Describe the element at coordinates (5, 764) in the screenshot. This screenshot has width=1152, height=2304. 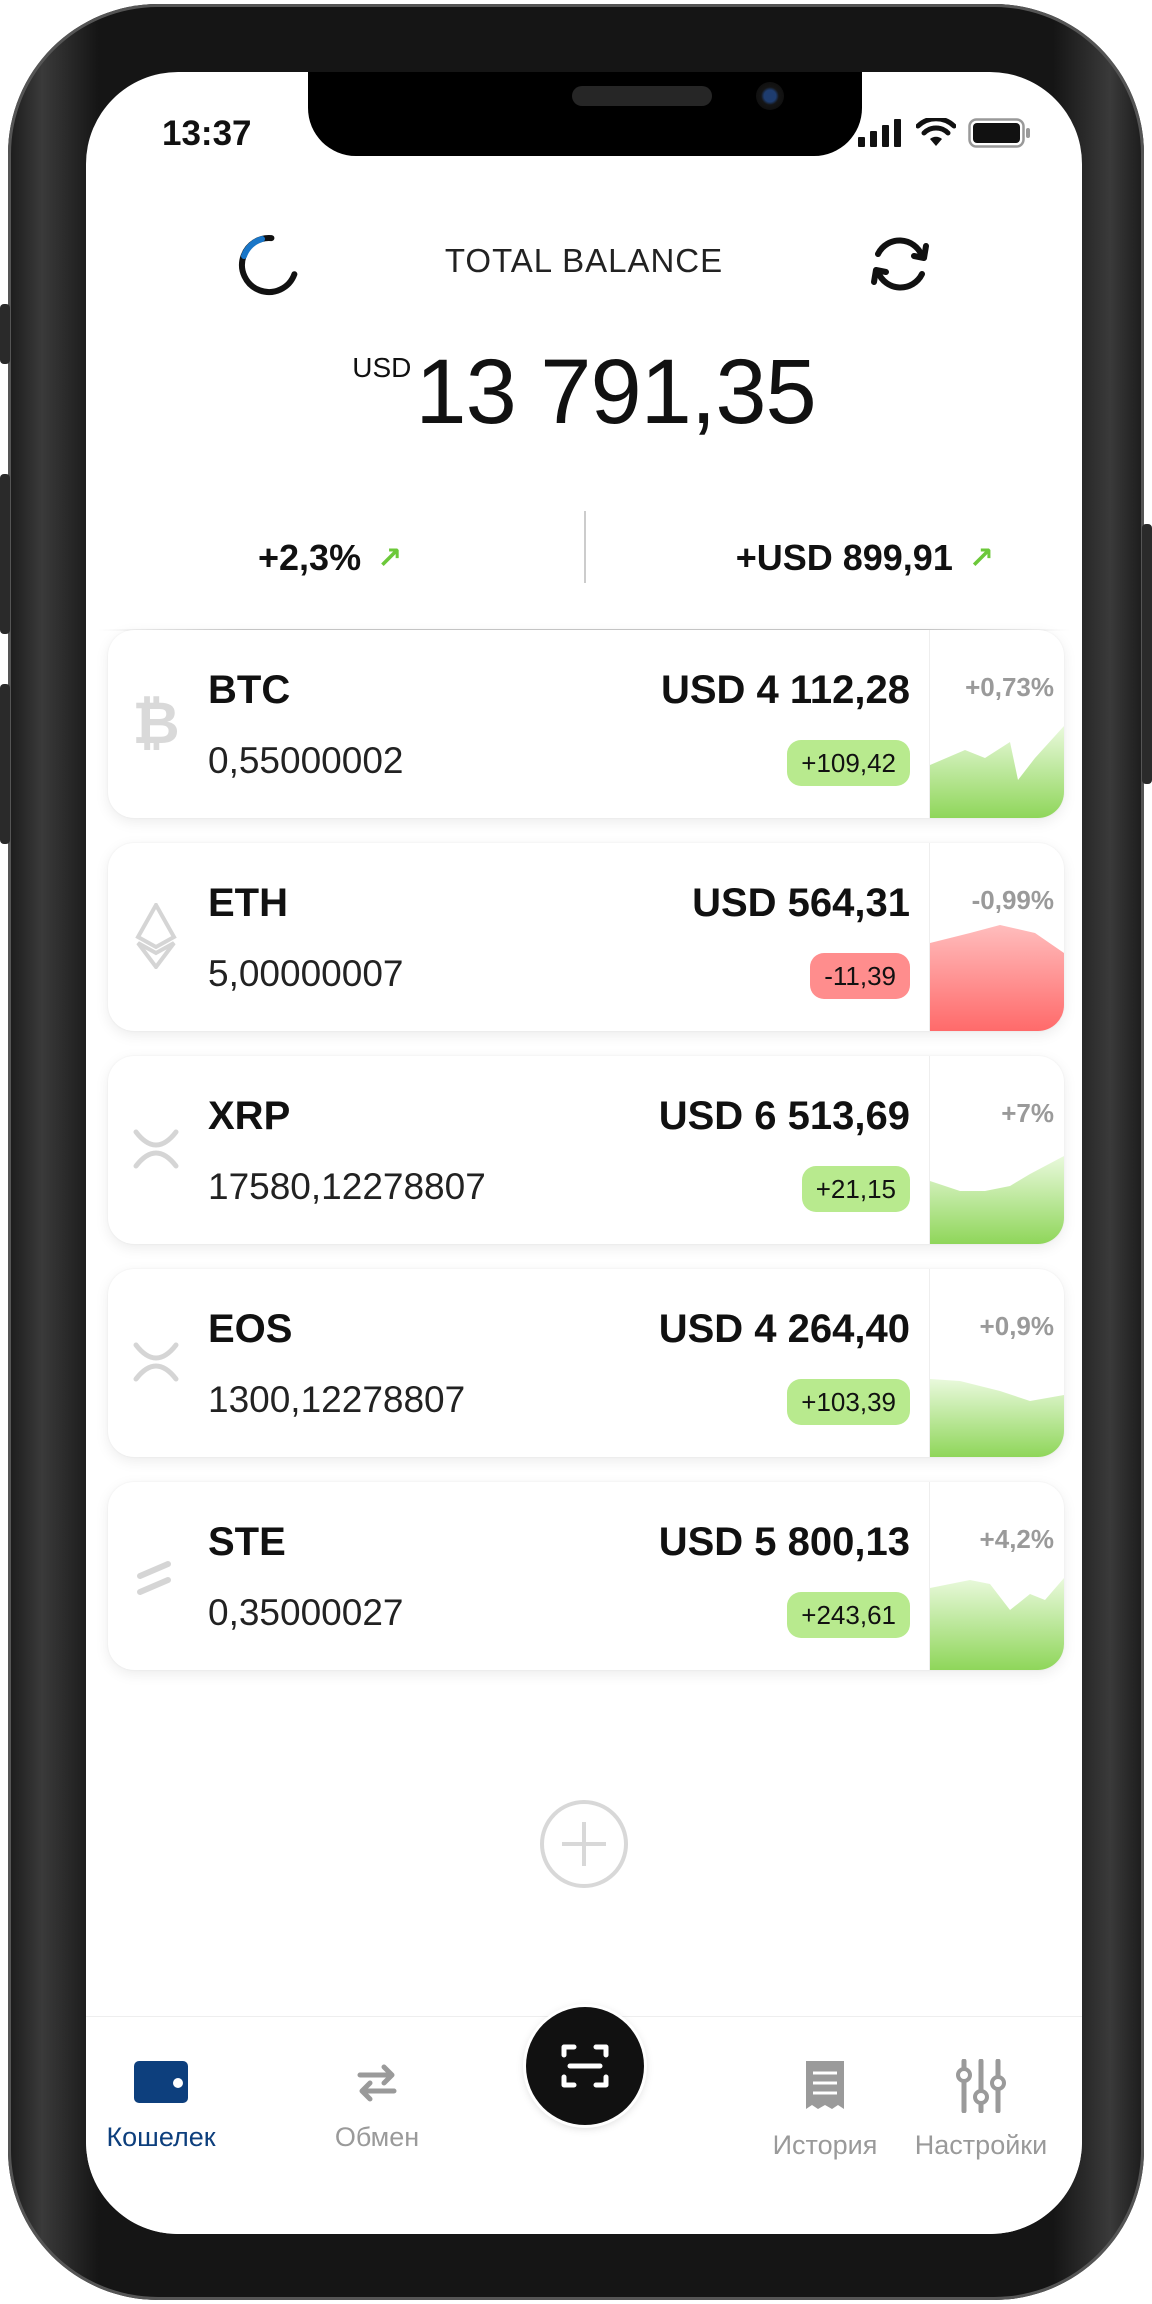
I see `volume-down-button` at that location.